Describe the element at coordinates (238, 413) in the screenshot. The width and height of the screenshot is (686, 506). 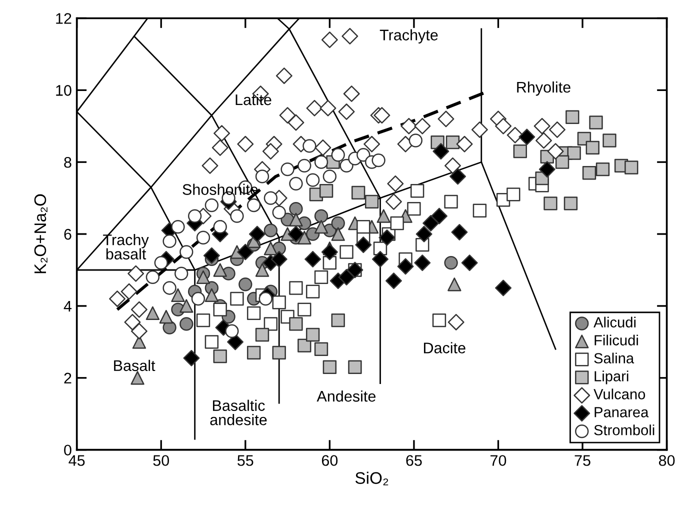
I see `annotation: Basaltic andesite` at that location.